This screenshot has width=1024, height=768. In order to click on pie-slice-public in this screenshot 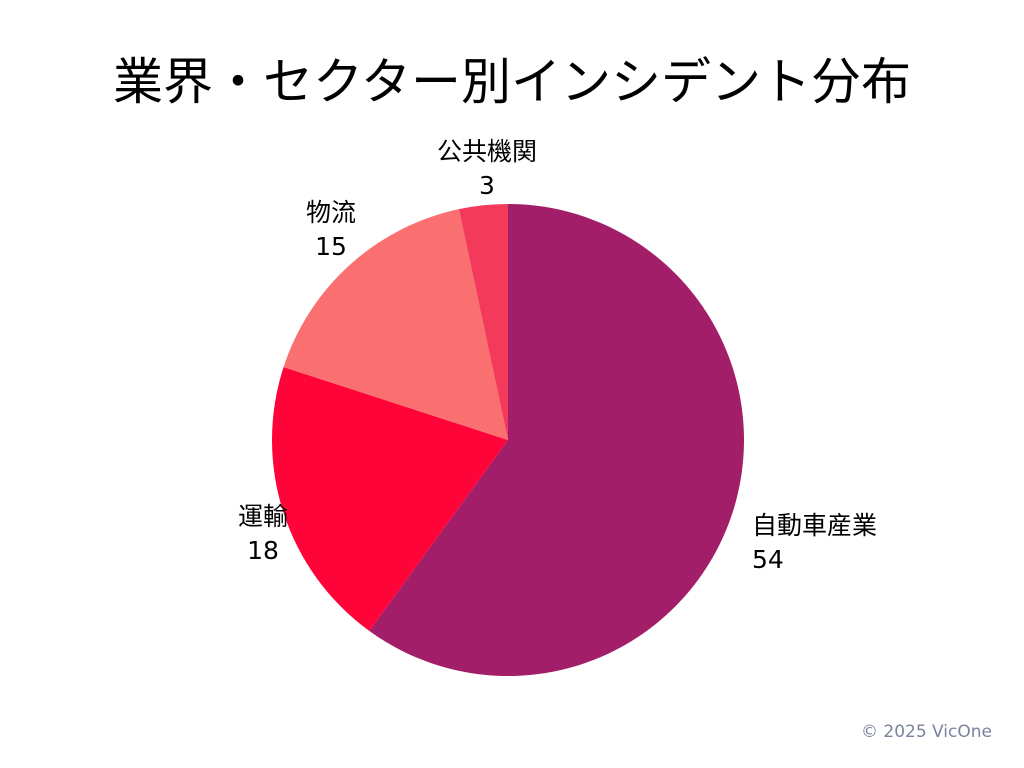, I will do `click(483, 322)`.